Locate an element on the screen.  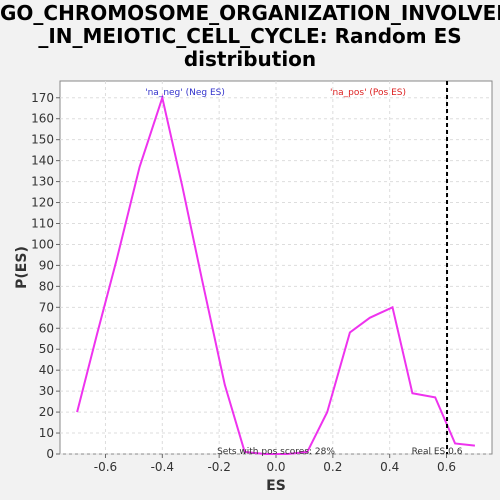
pos-es-label: 'na_pos' (Pos ES) is located at coordinates (368, 93).